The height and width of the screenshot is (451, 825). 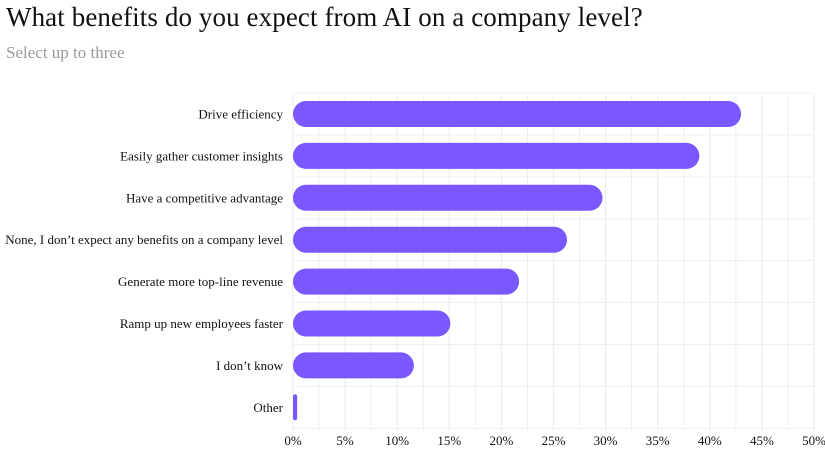 I want to click on x-tick-label: 45%, so click(x=762, y=440).